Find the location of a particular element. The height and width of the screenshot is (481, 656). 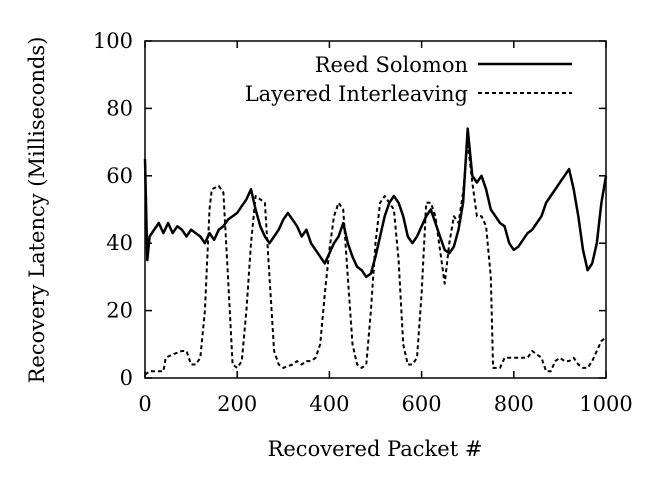

y-tick-label: 80 is located at coordinates (119, 108).